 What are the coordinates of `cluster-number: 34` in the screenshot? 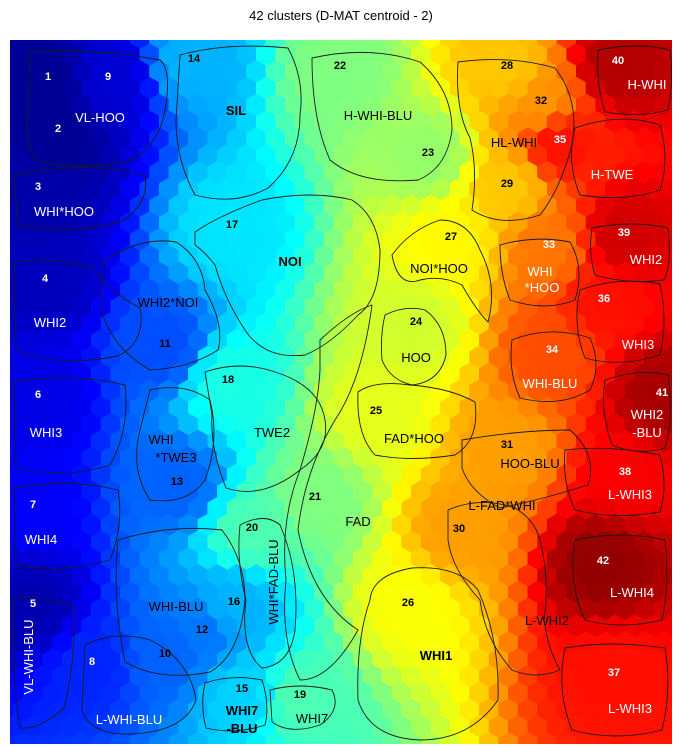 It's located at (552, 350).